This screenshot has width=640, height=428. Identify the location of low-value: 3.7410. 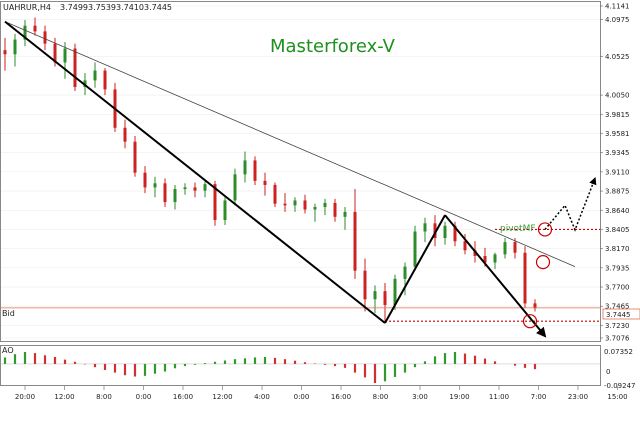
(130, 7).